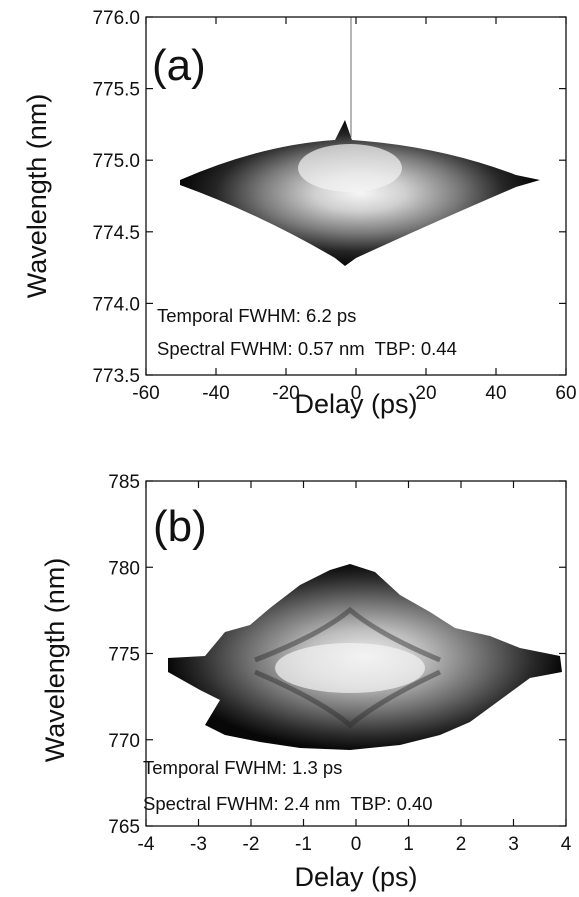  I want to click on panel-a-x-tick-label: 20, so click(425, 393).